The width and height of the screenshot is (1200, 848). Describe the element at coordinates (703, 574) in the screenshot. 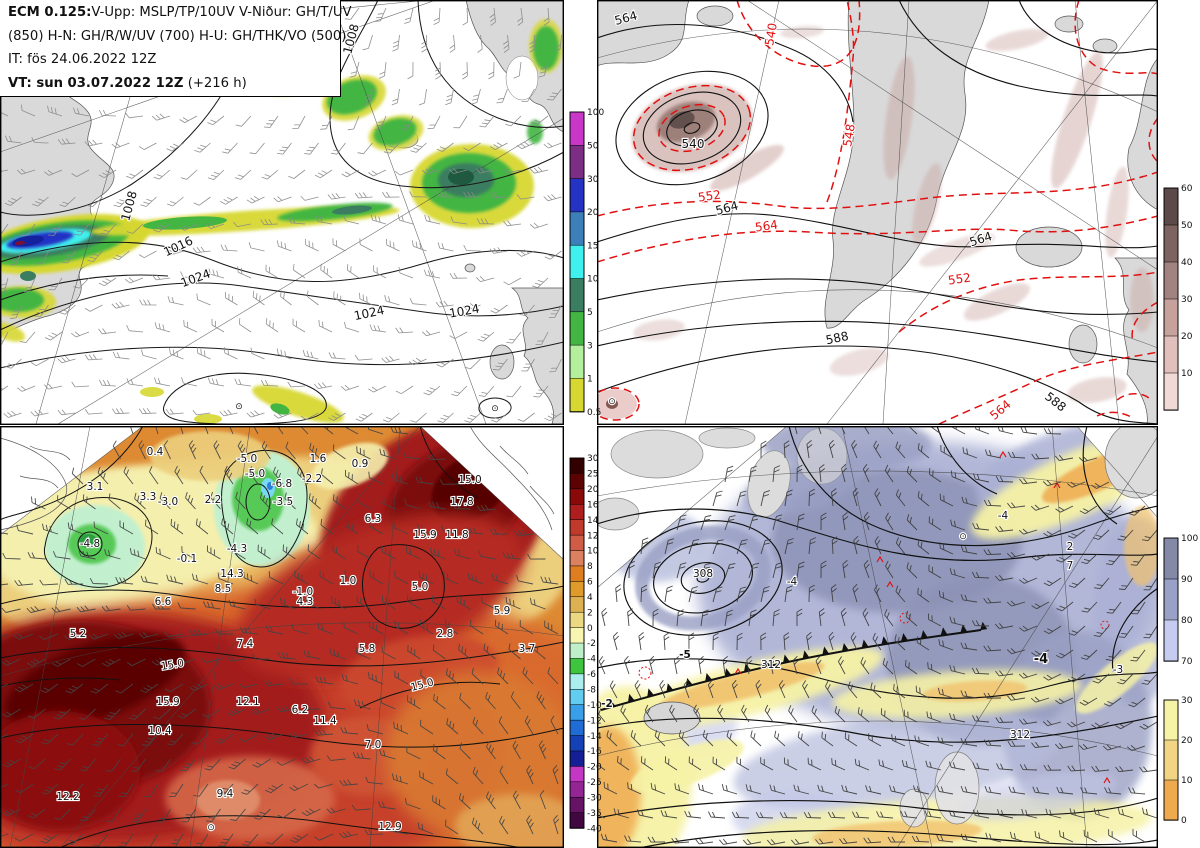

I see `svg-text: 308` at that location.